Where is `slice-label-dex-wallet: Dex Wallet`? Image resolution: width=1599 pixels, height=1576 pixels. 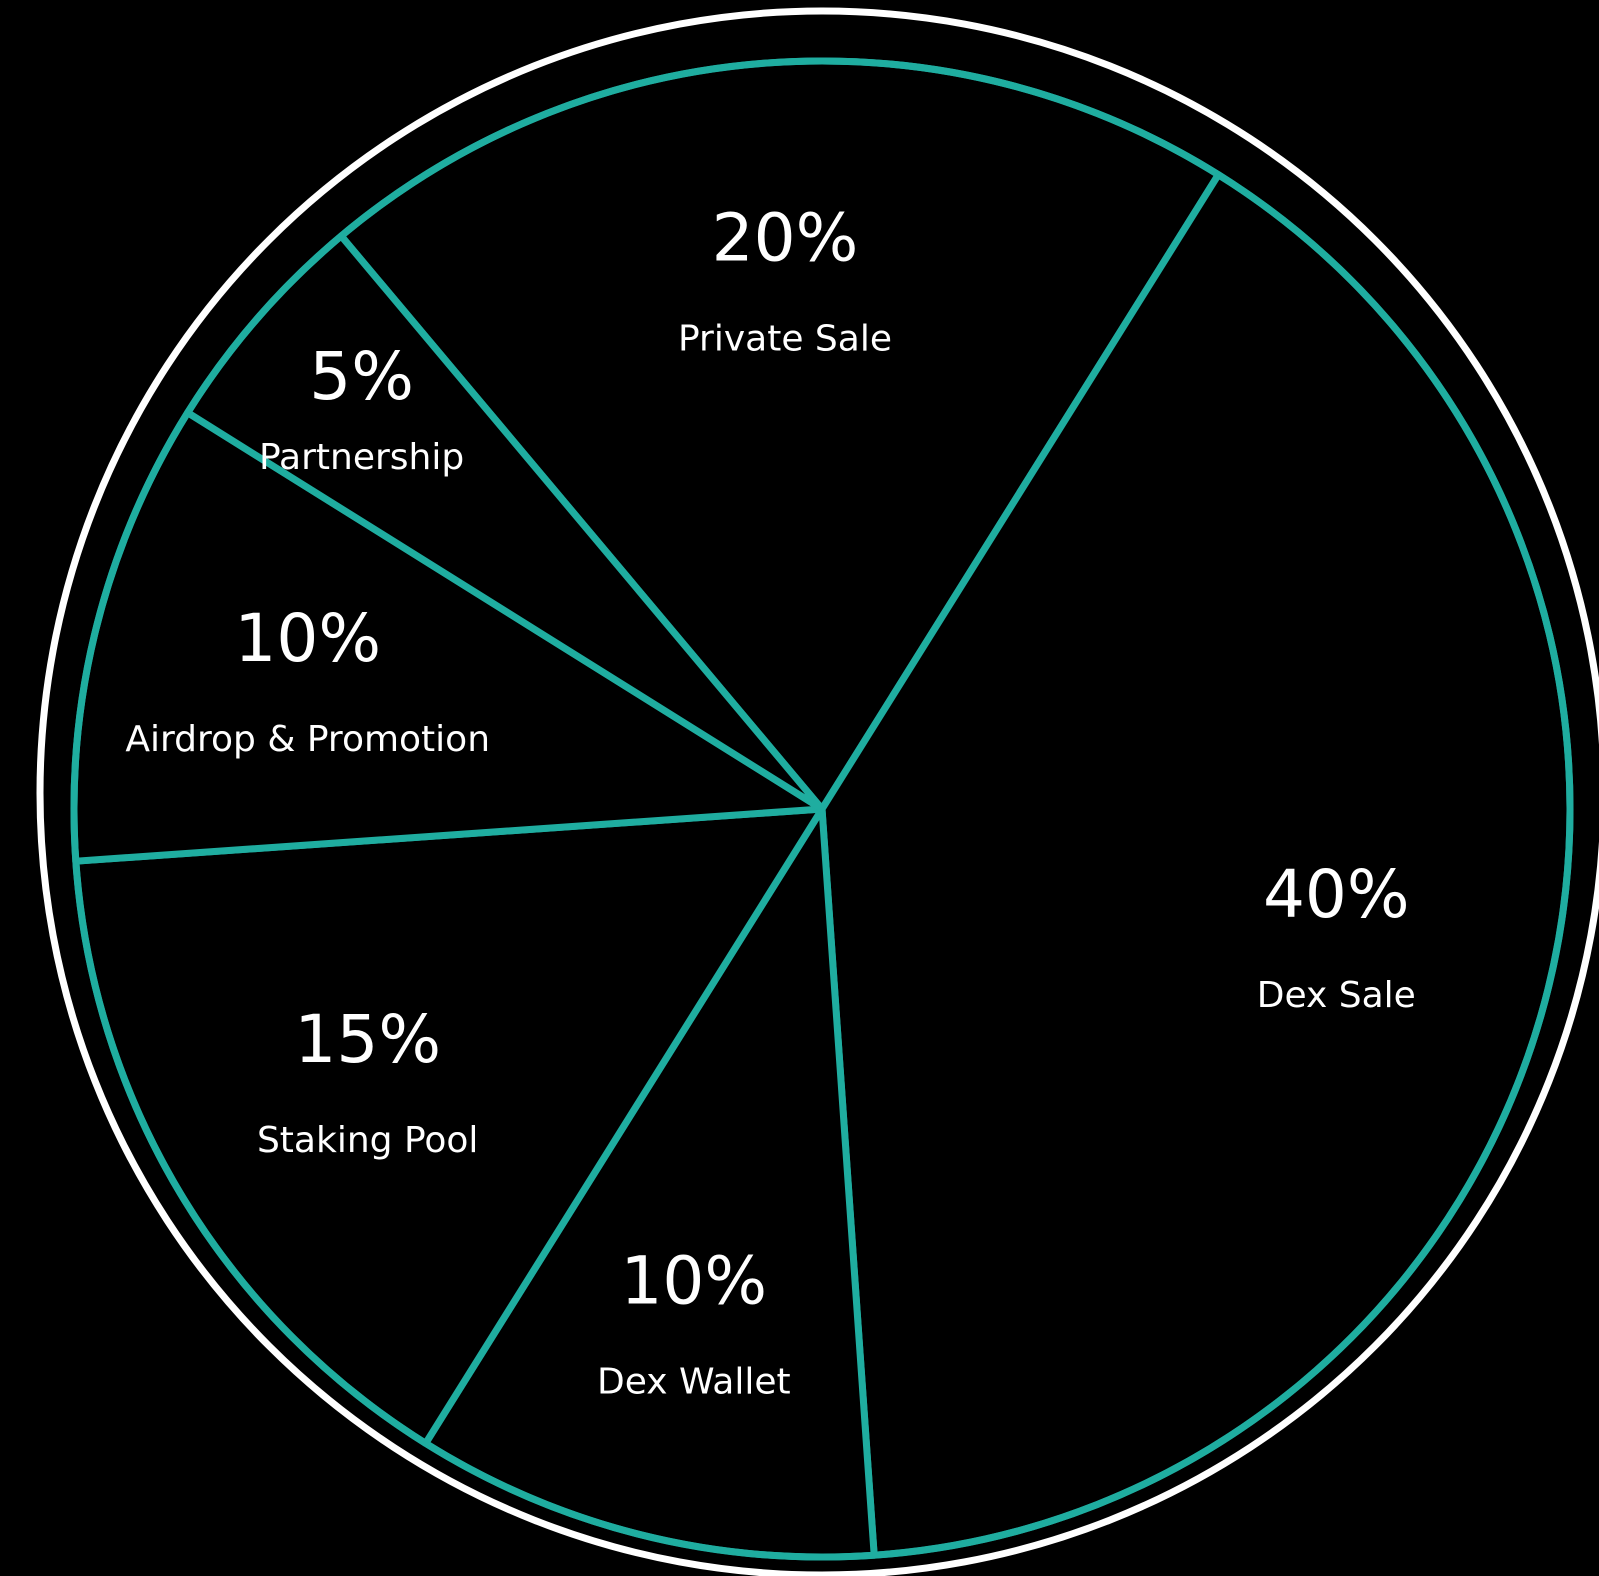
slice-label-dex-wallet: Dex Wallet is located at coordinates (694, 1381).